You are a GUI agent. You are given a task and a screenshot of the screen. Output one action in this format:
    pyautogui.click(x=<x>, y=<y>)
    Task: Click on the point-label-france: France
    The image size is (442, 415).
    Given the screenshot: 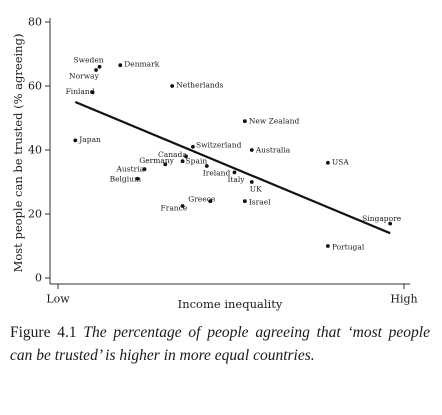 What is the action you would take?
    pyautogui.click(x=174, y=208)
    